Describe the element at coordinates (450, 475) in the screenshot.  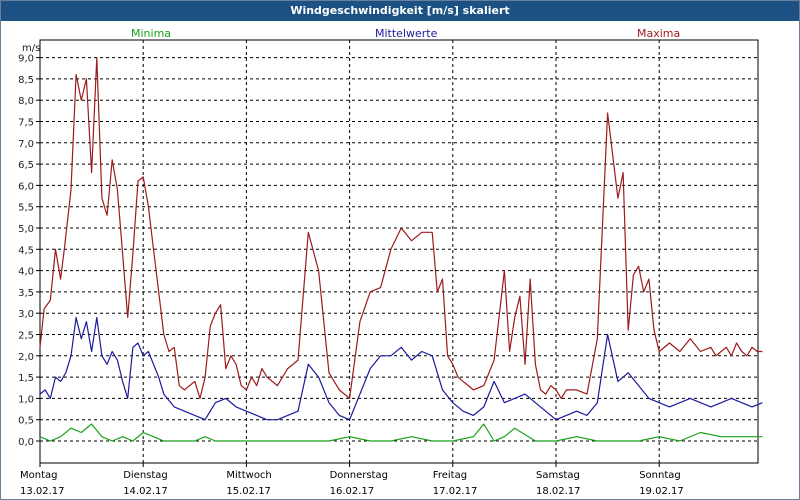
I see `day-name-label: Freitag` at that location.